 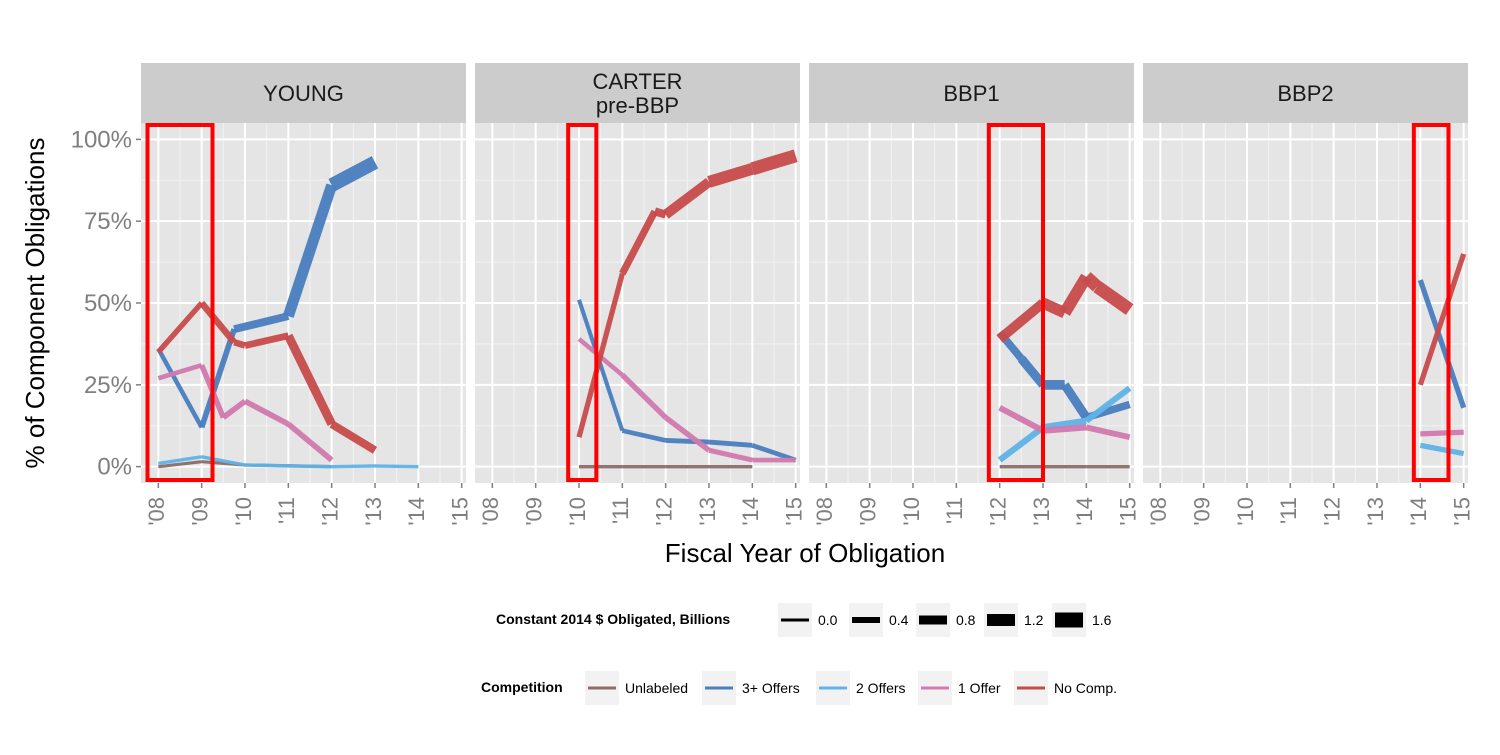 What do you see at coordinates (828, 620) in the screenshot?
I see `size-legend-label: 0.0` at bounding box center [828, 620].